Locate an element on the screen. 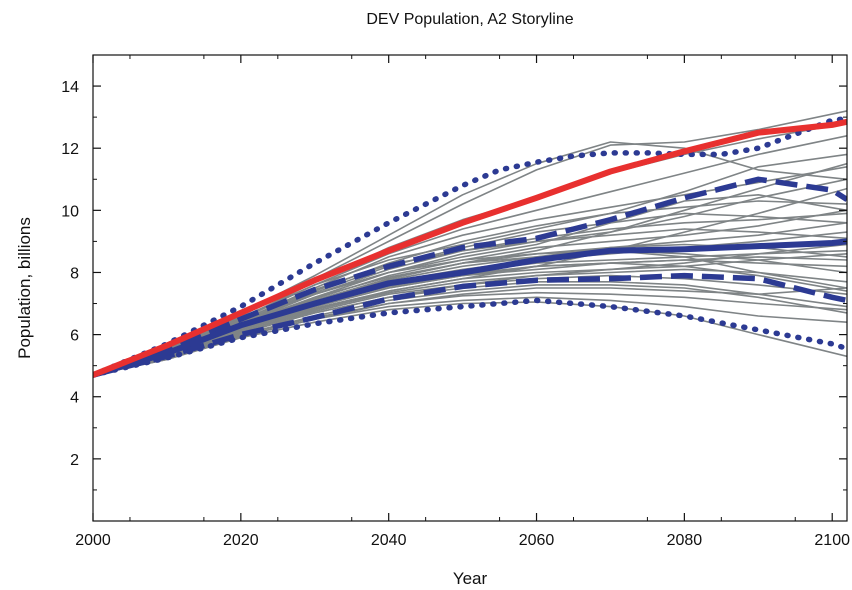  x-tick-label: 2080 is located at coordinates (685, 540).